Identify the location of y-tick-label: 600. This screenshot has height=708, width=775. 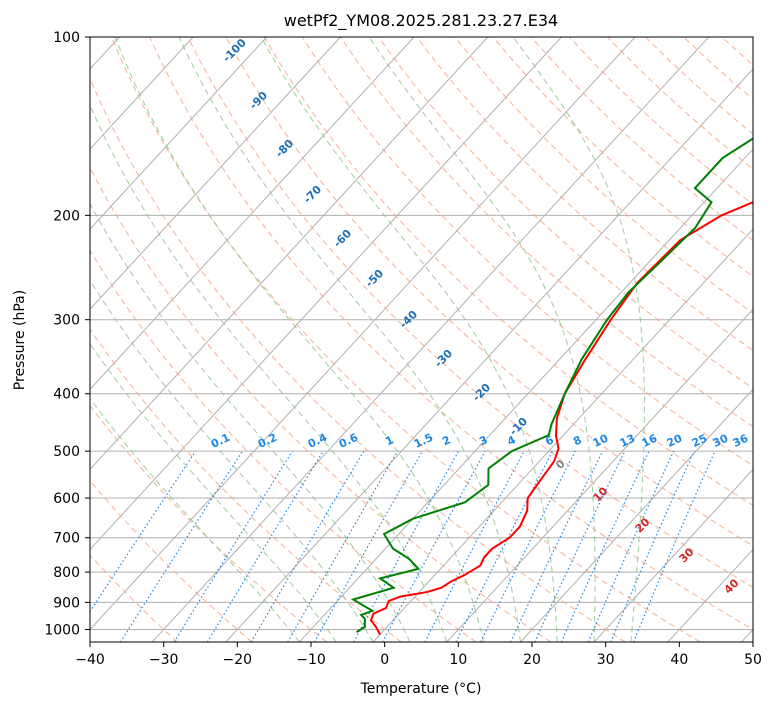
(66, 499).